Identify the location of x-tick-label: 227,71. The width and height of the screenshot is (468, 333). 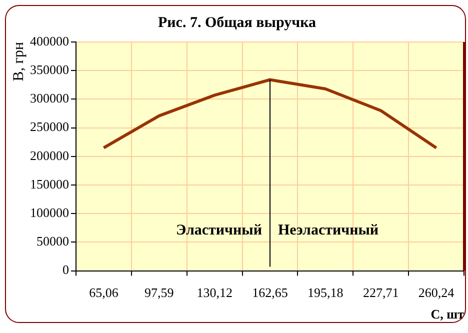
(380, 292).